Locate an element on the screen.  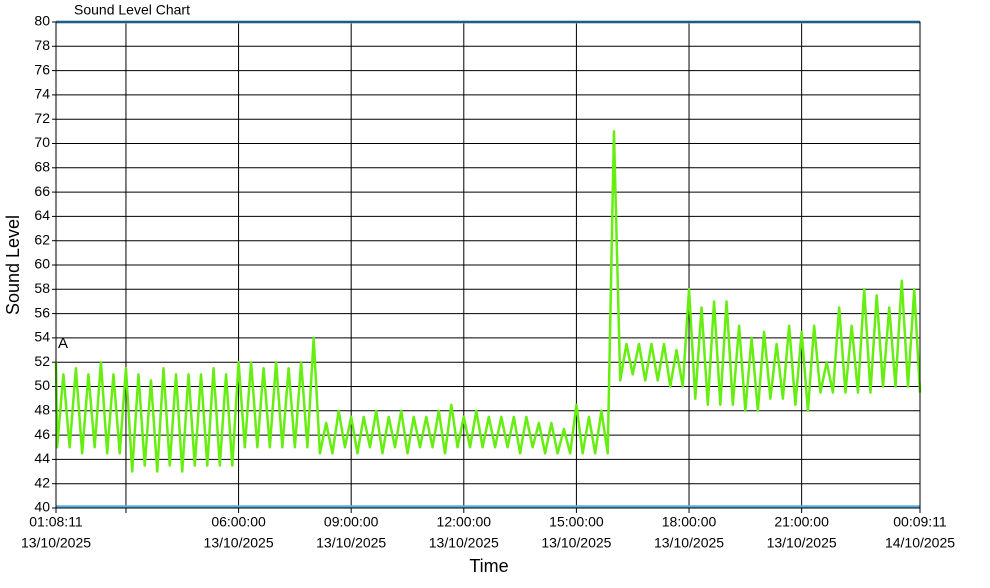
y-tick-label: 72 is located at coordinates (42, 118).